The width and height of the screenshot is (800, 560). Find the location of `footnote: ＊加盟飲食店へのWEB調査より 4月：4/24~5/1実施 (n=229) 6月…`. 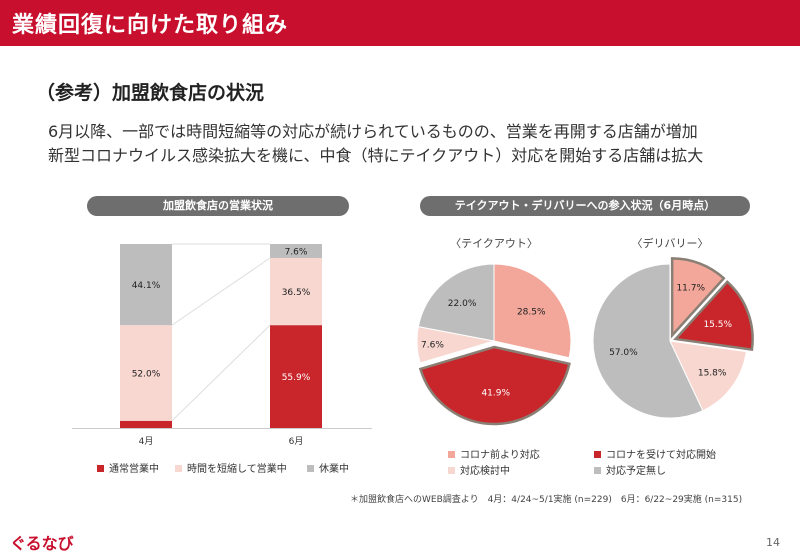

footnote: ＊加盟飲食店へのWEB調査より 4月：4/24~5/1実施 (n=229) 6月… is located at coordinates (546, 500).